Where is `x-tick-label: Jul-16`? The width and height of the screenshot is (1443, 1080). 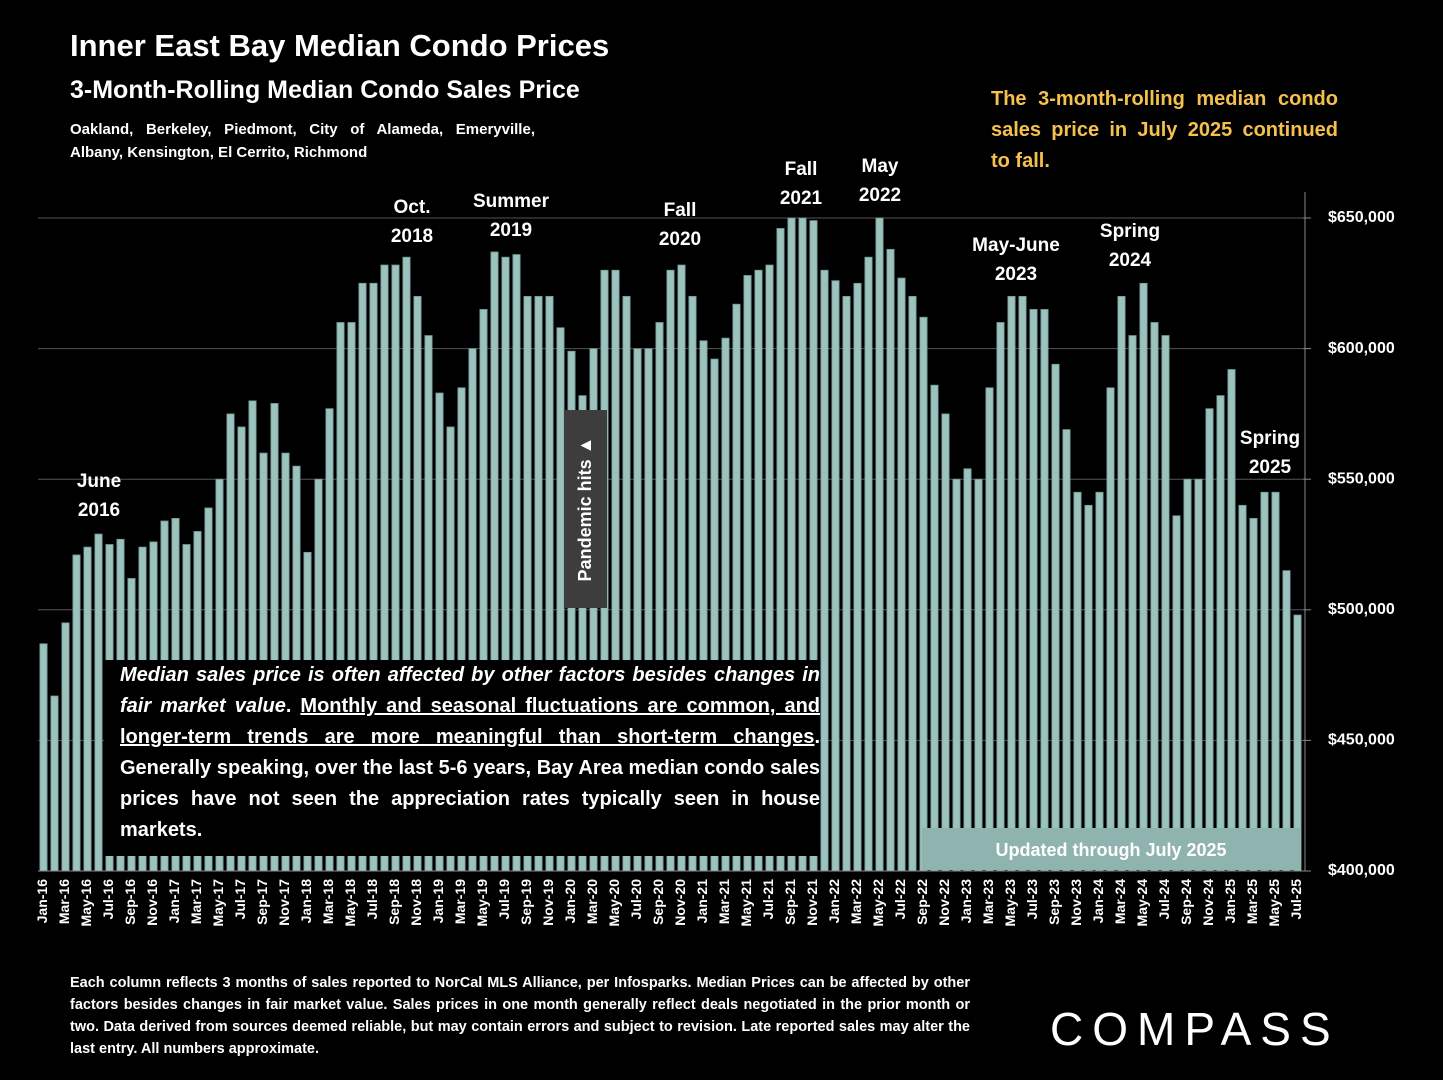
x-tick-label: Jul-16 is located at coordinates (108, 899).